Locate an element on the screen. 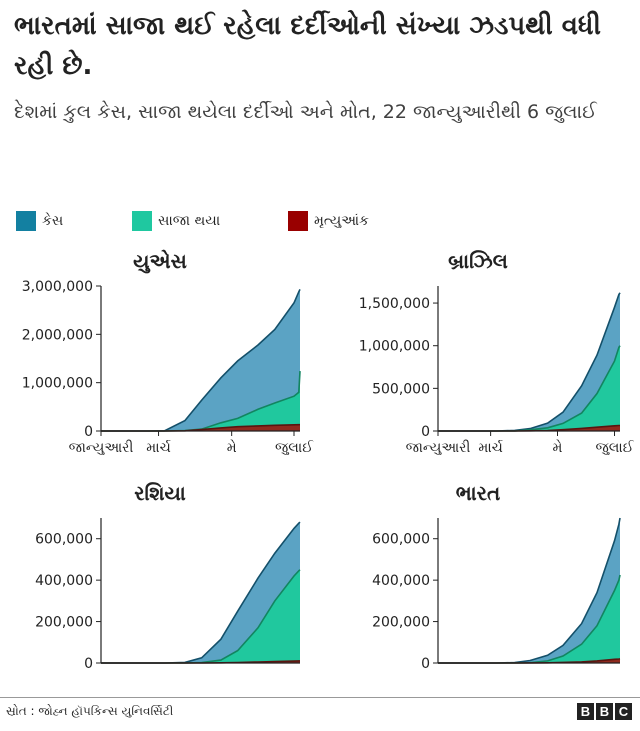  source-note: સ્રોત : જોહ્ન હૉપકિન્સ યુનિવર્સિટી is located at coordinates (90, 711).